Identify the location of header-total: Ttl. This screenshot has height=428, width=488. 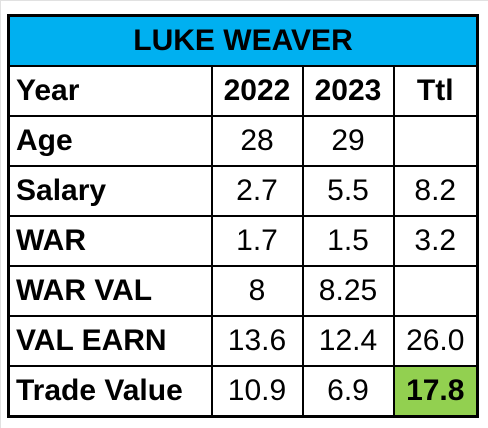
(435, 91).